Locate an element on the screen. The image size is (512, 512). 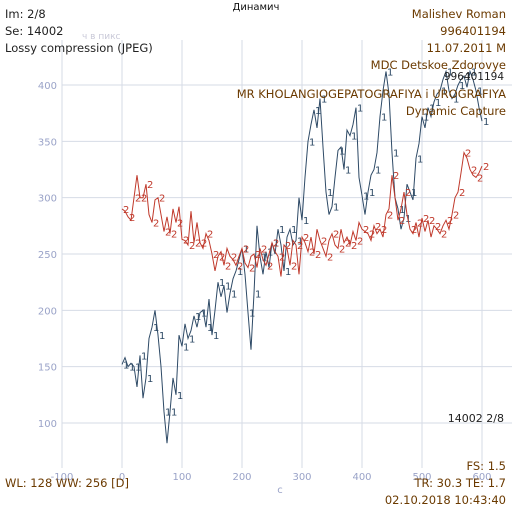
x-tick-label: 200 is located at coordinates (241, 477).